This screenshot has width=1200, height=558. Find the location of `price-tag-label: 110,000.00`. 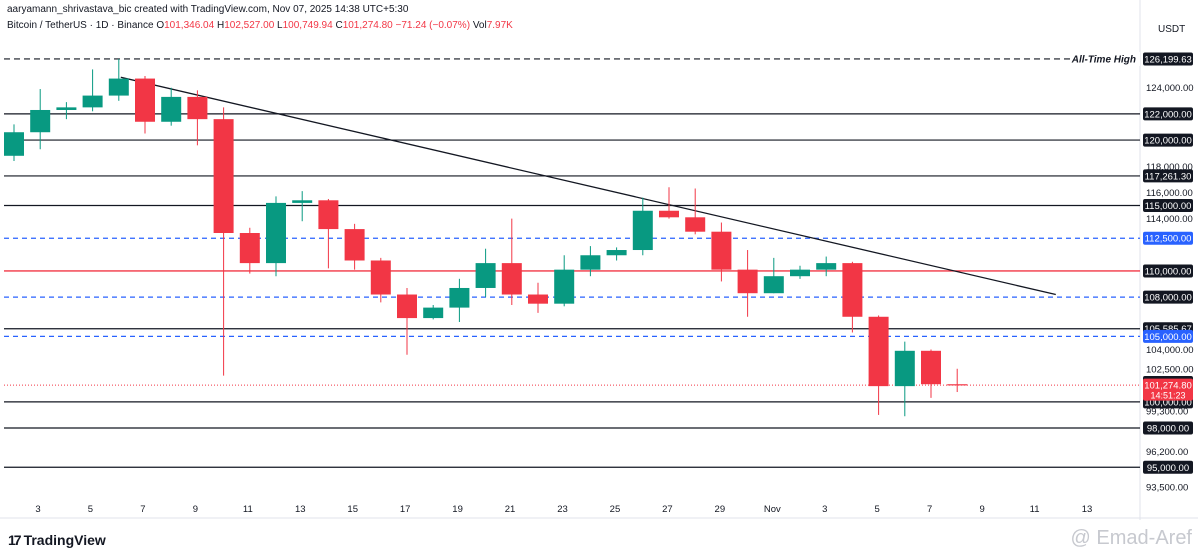

price-tag-label: 110,000.00 is located at coordinates (1168, 271).